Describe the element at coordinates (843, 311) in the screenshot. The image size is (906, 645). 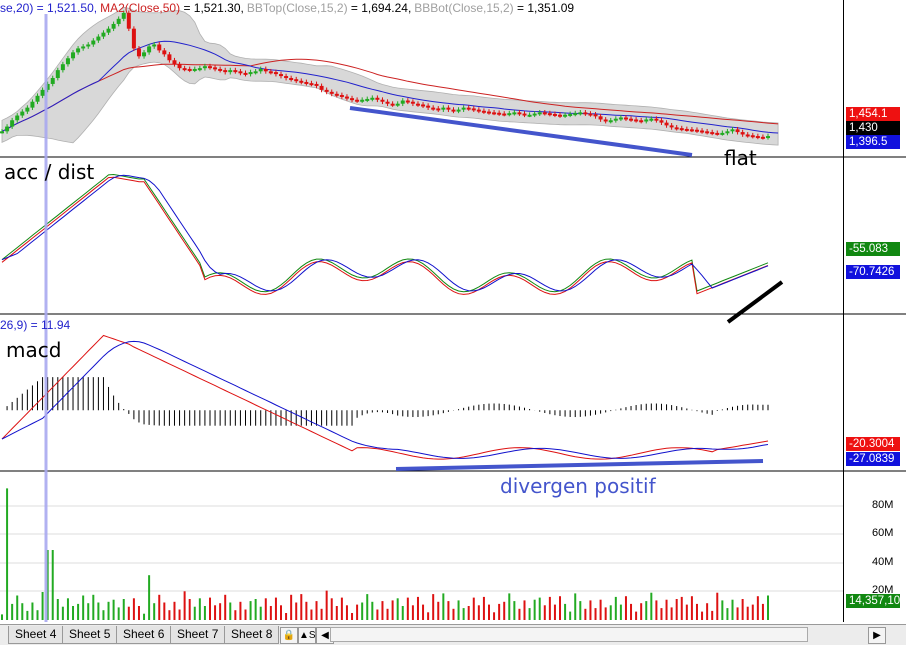
I see `price-axis-divider` at that location.